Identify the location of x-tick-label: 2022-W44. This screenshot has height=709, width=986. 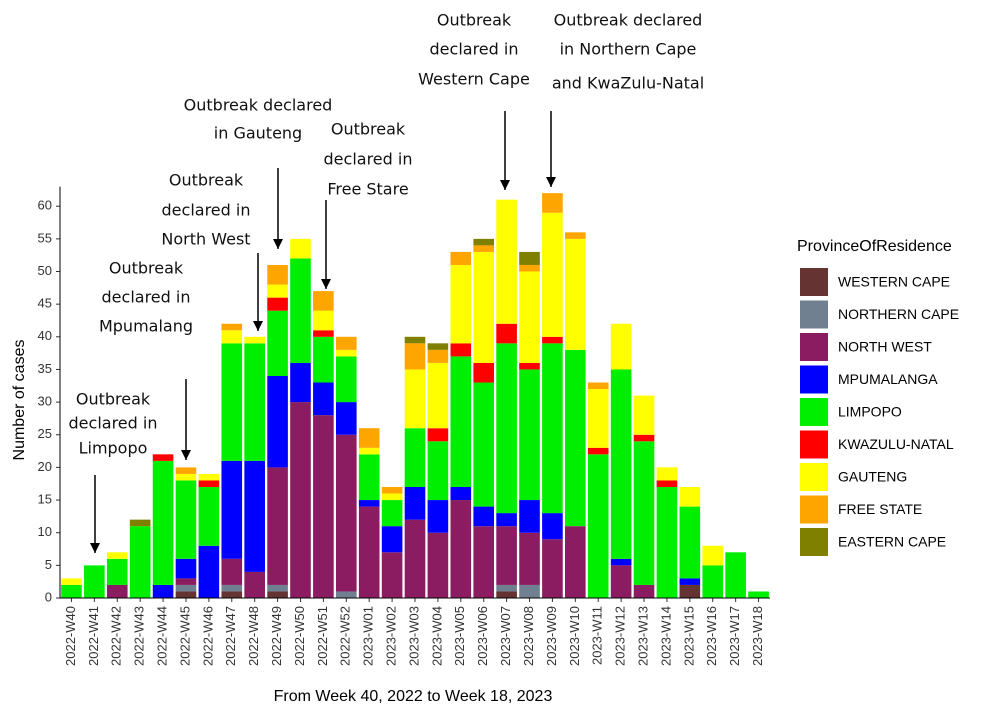
(162, 636).